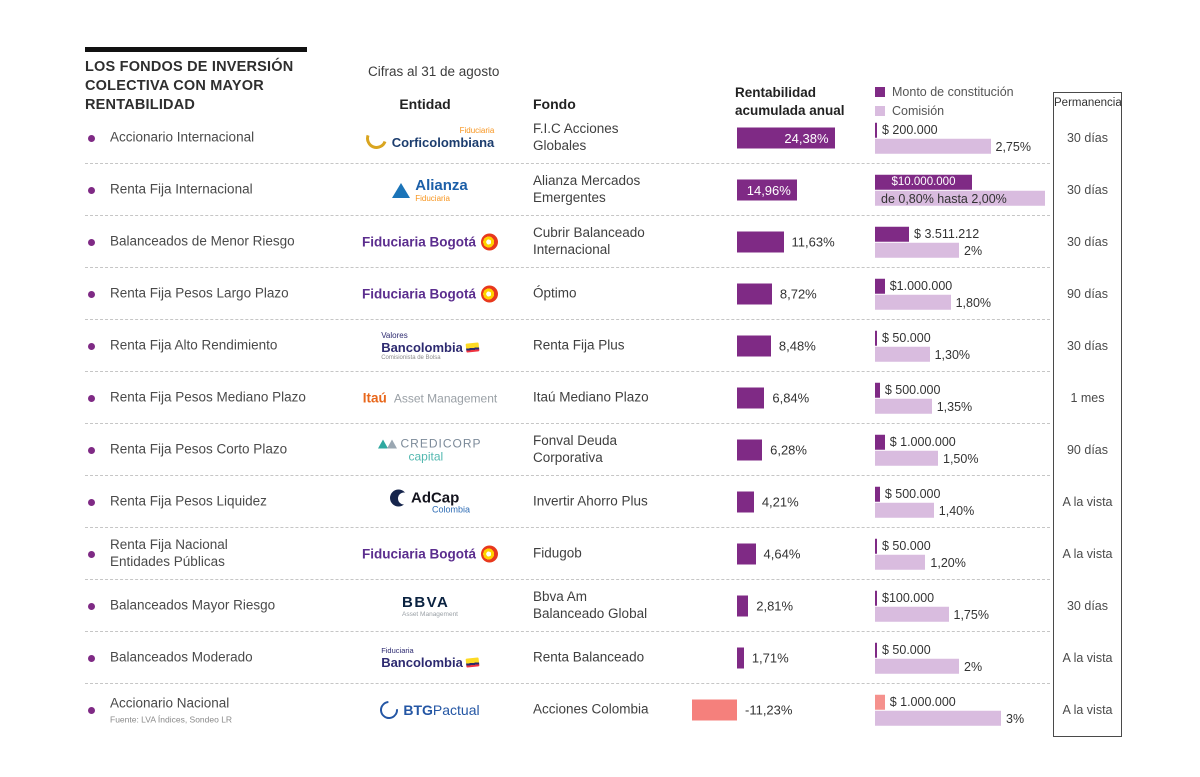 The width and height of the screenshot is (1200, 777). I want to click on entity-name-row: Bancolombia, so click(430, 662).